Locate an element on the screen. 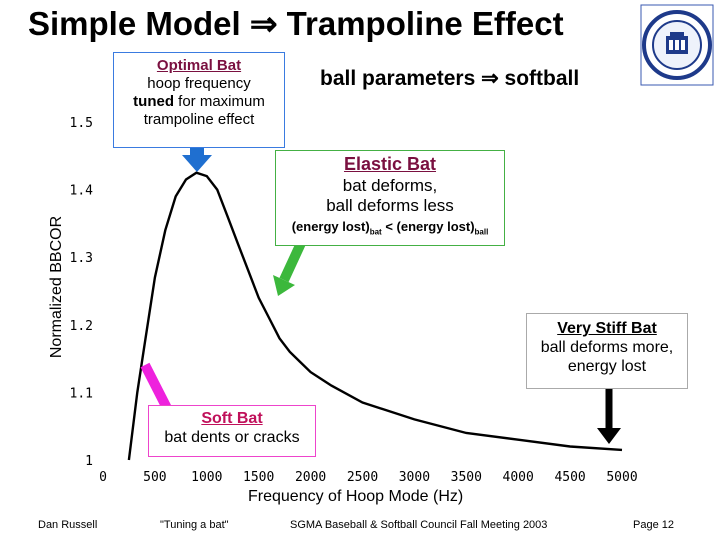 This screenshot has width=720, height=540. footer-page: Page 12 is located at coordinates (653, 525).